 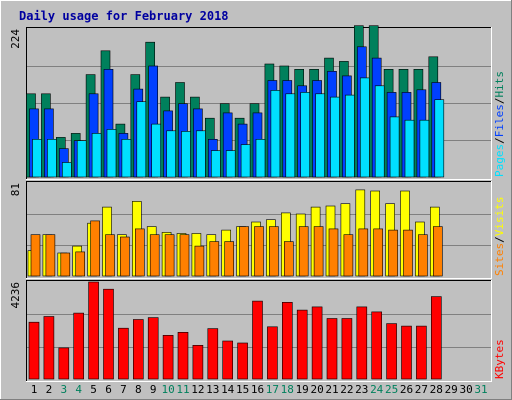 I want to click on y-max-label: 4236, so click(x=15, y=295).